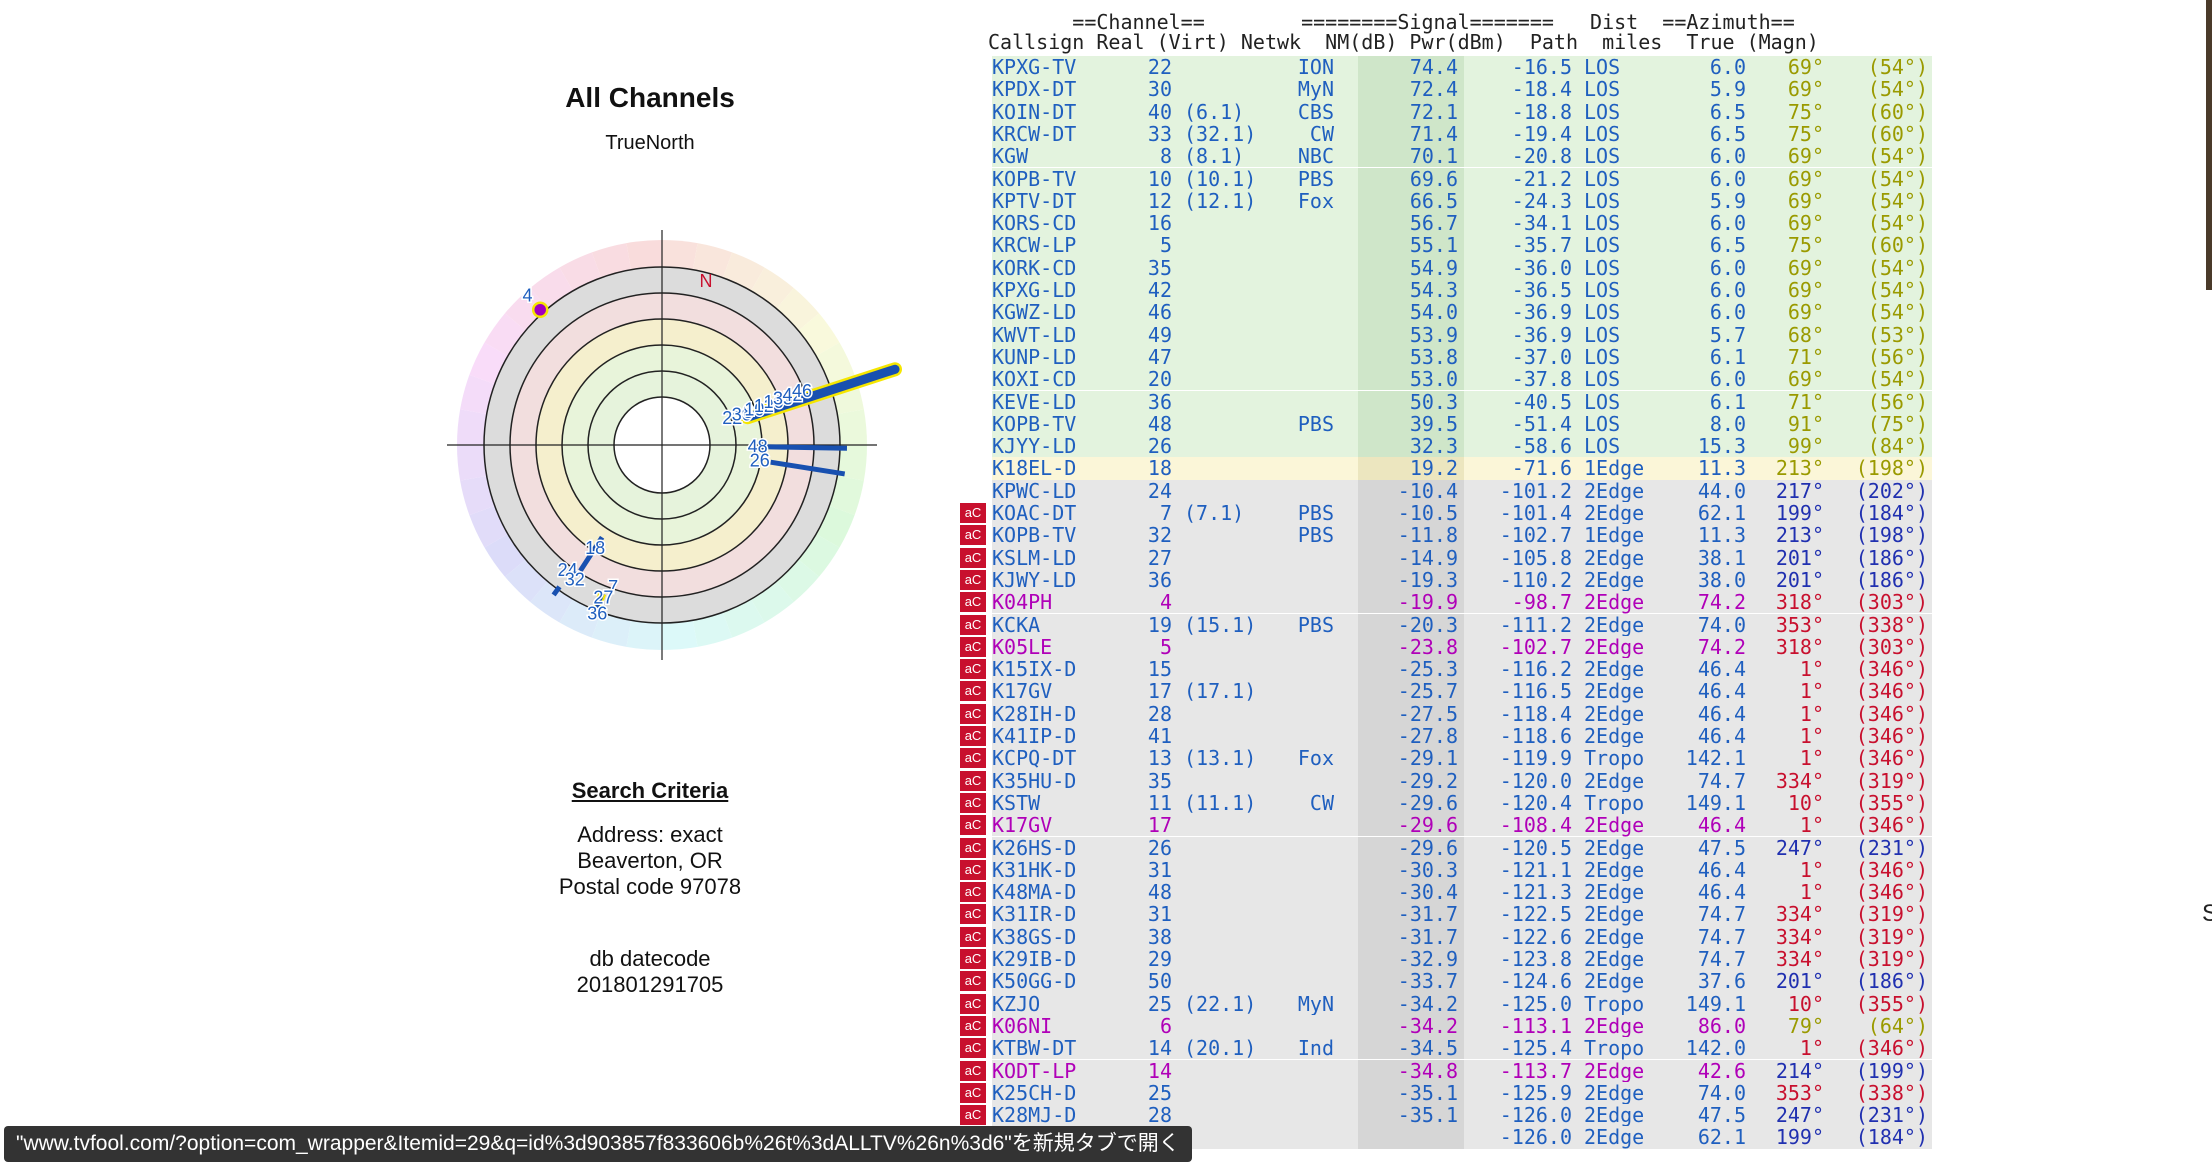  Describe the element at coordinates (1446, 446) in the screenshot. I see `table-row: KJYY-LD 26 32.3 -58.6 LOS 15.3 99° (84°)` at that location.